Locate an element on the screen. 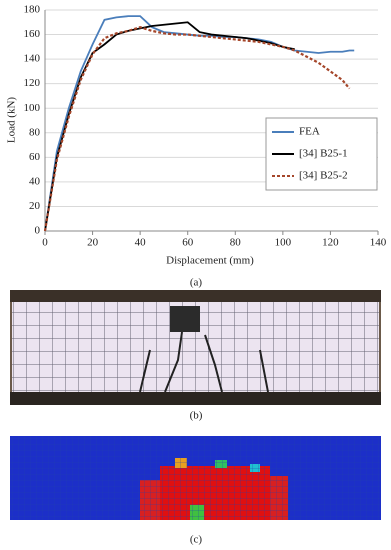 The width and height of the screenshot is (391, 550). x-tick-label: 60 is located at coordinates (188, 243).